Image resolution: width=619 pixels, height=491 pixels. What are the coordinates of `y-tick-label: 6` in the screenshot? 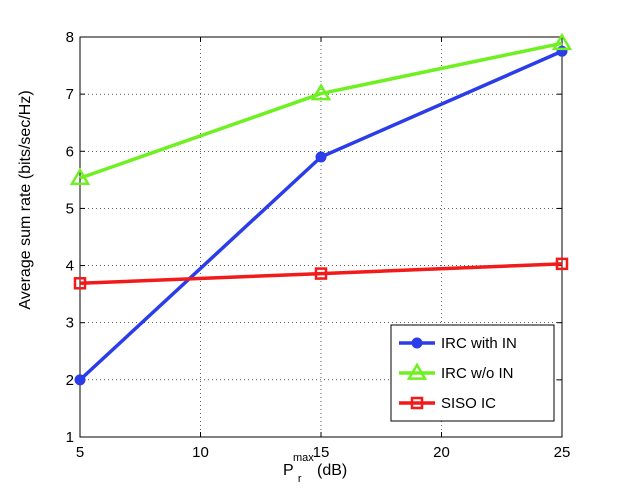 It's located at (70, 151).